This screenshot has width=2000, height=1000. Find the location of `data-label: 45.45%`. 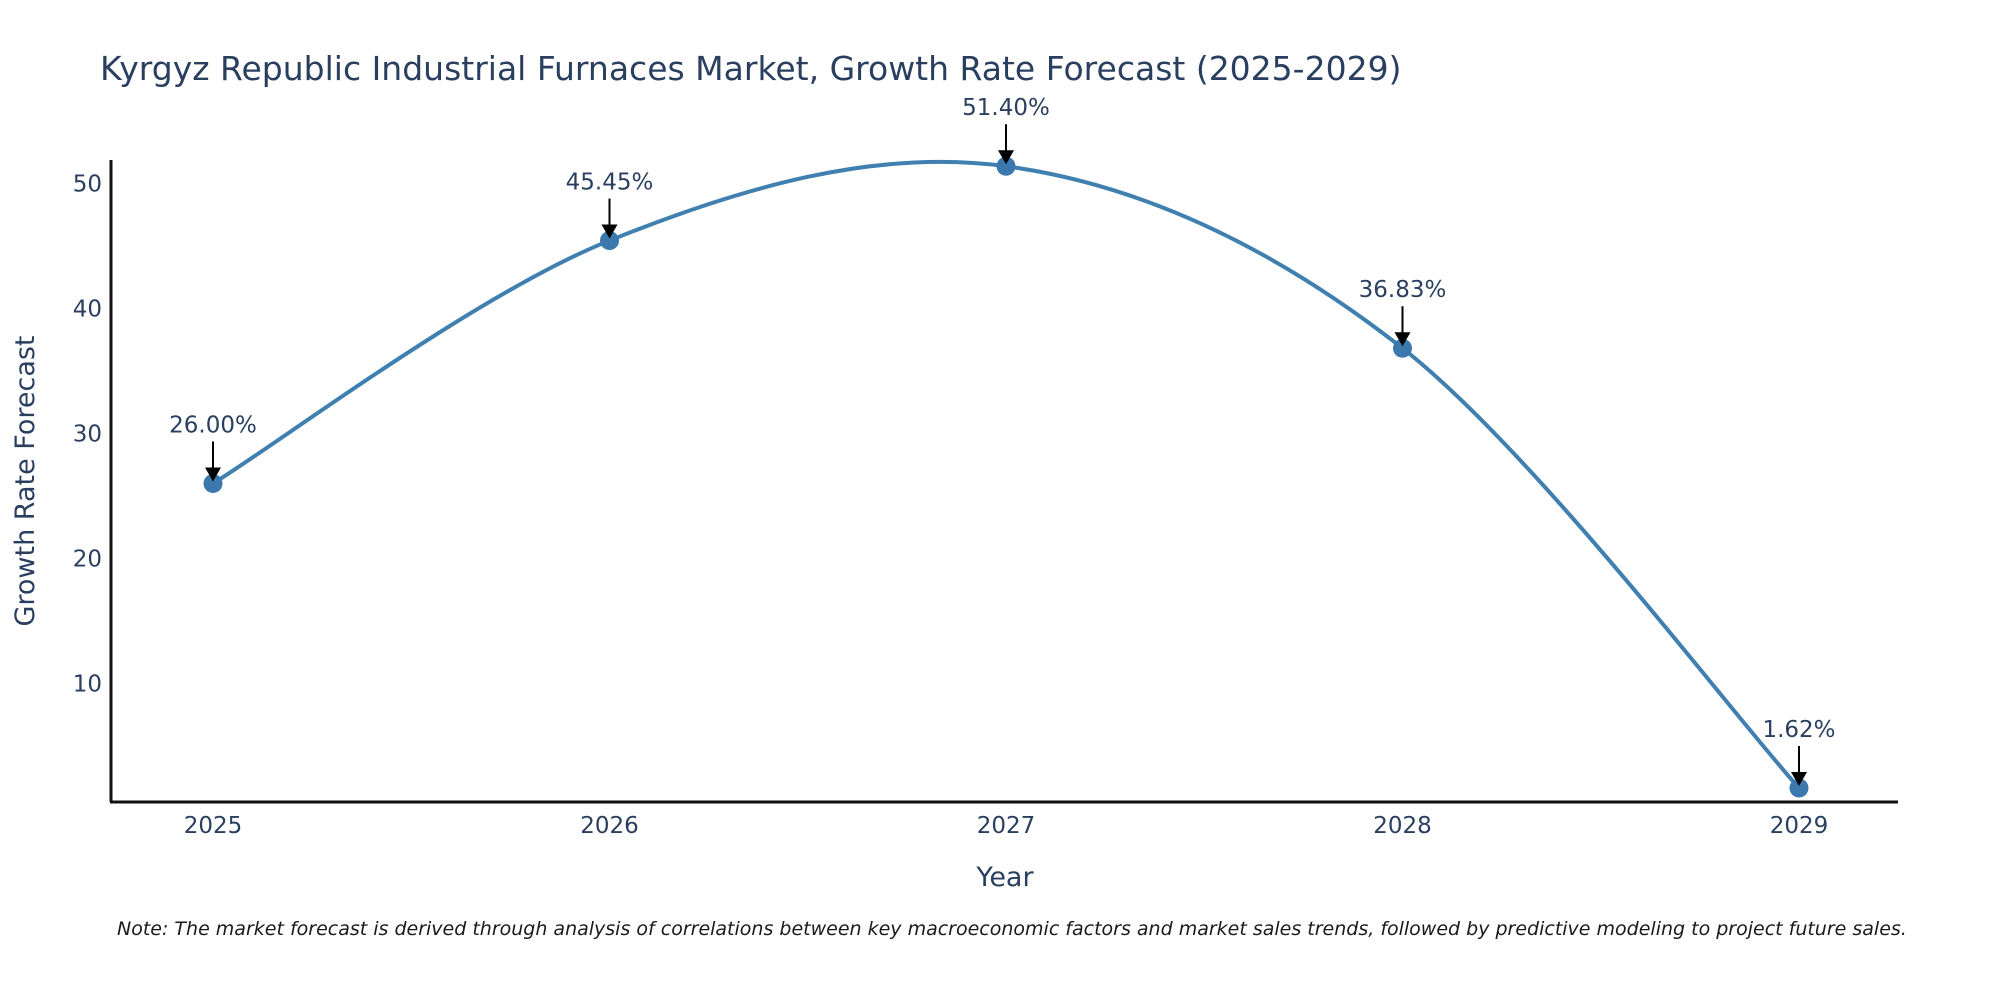

data-label: 45.45% is located at coordinates (610, 183).